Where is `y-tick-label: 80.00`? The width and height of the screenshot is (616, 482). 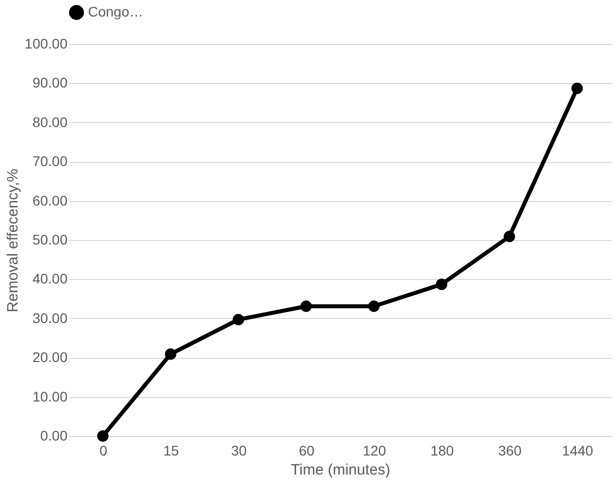
y-tick-label: 80.00 is located at coordinates (50, 122).